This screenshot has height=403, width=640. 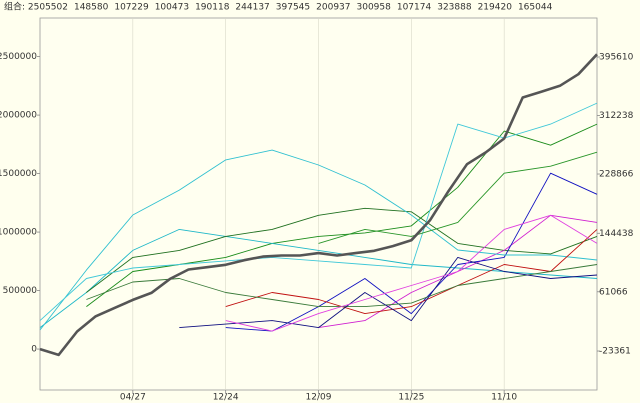 What do you see at coordinates (495, 8) in the screenshot?
I see `legend-entry: 219420` at bounding box center [495, 8].